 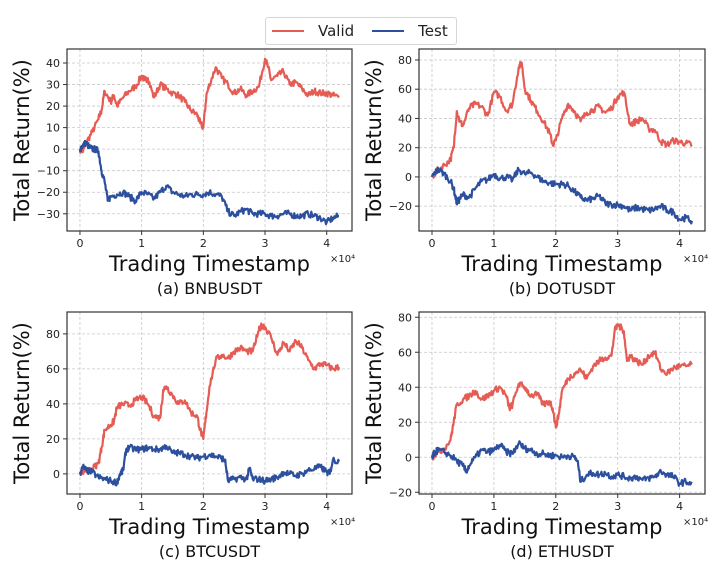 What do you see at coordinates (562, 288) in the screenshot?
I see `panel-caption: (b) DOTUSDT` at bounding box center [562, 288].